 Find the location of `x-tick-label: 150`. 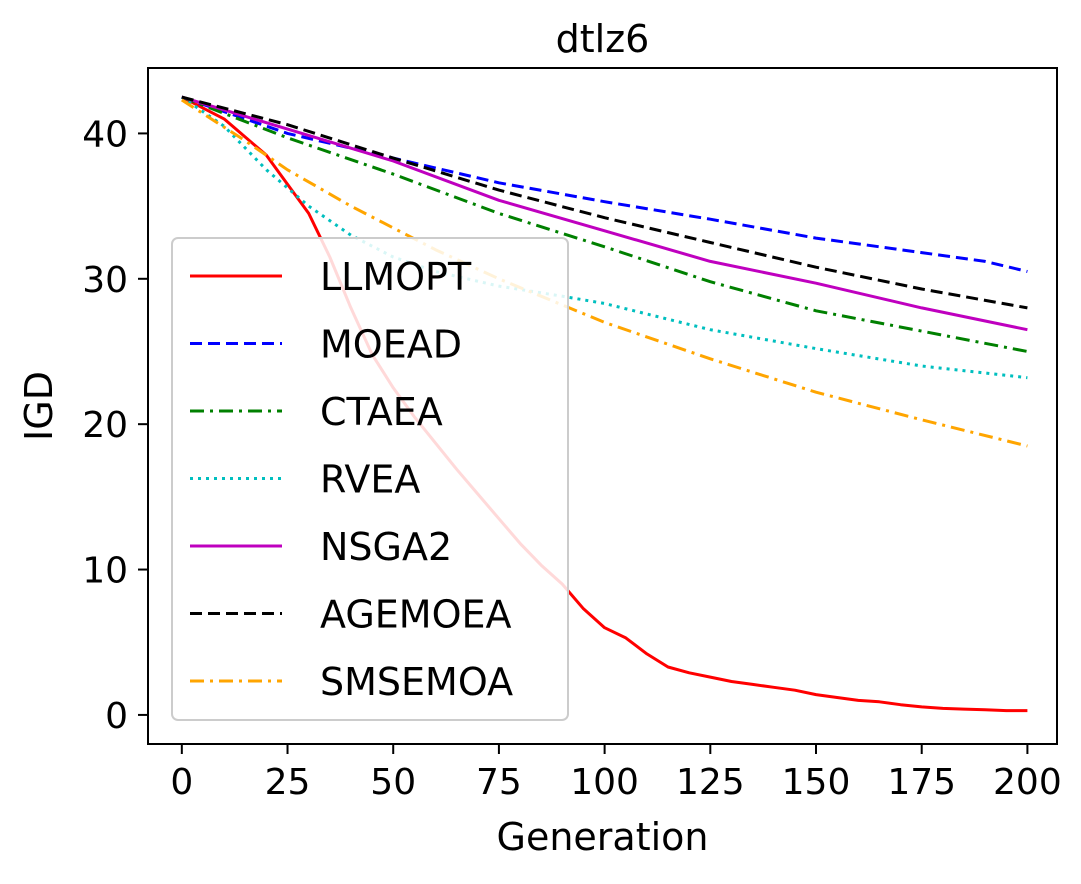

x-tick-label: 150 is located at coordinates (816, 782).